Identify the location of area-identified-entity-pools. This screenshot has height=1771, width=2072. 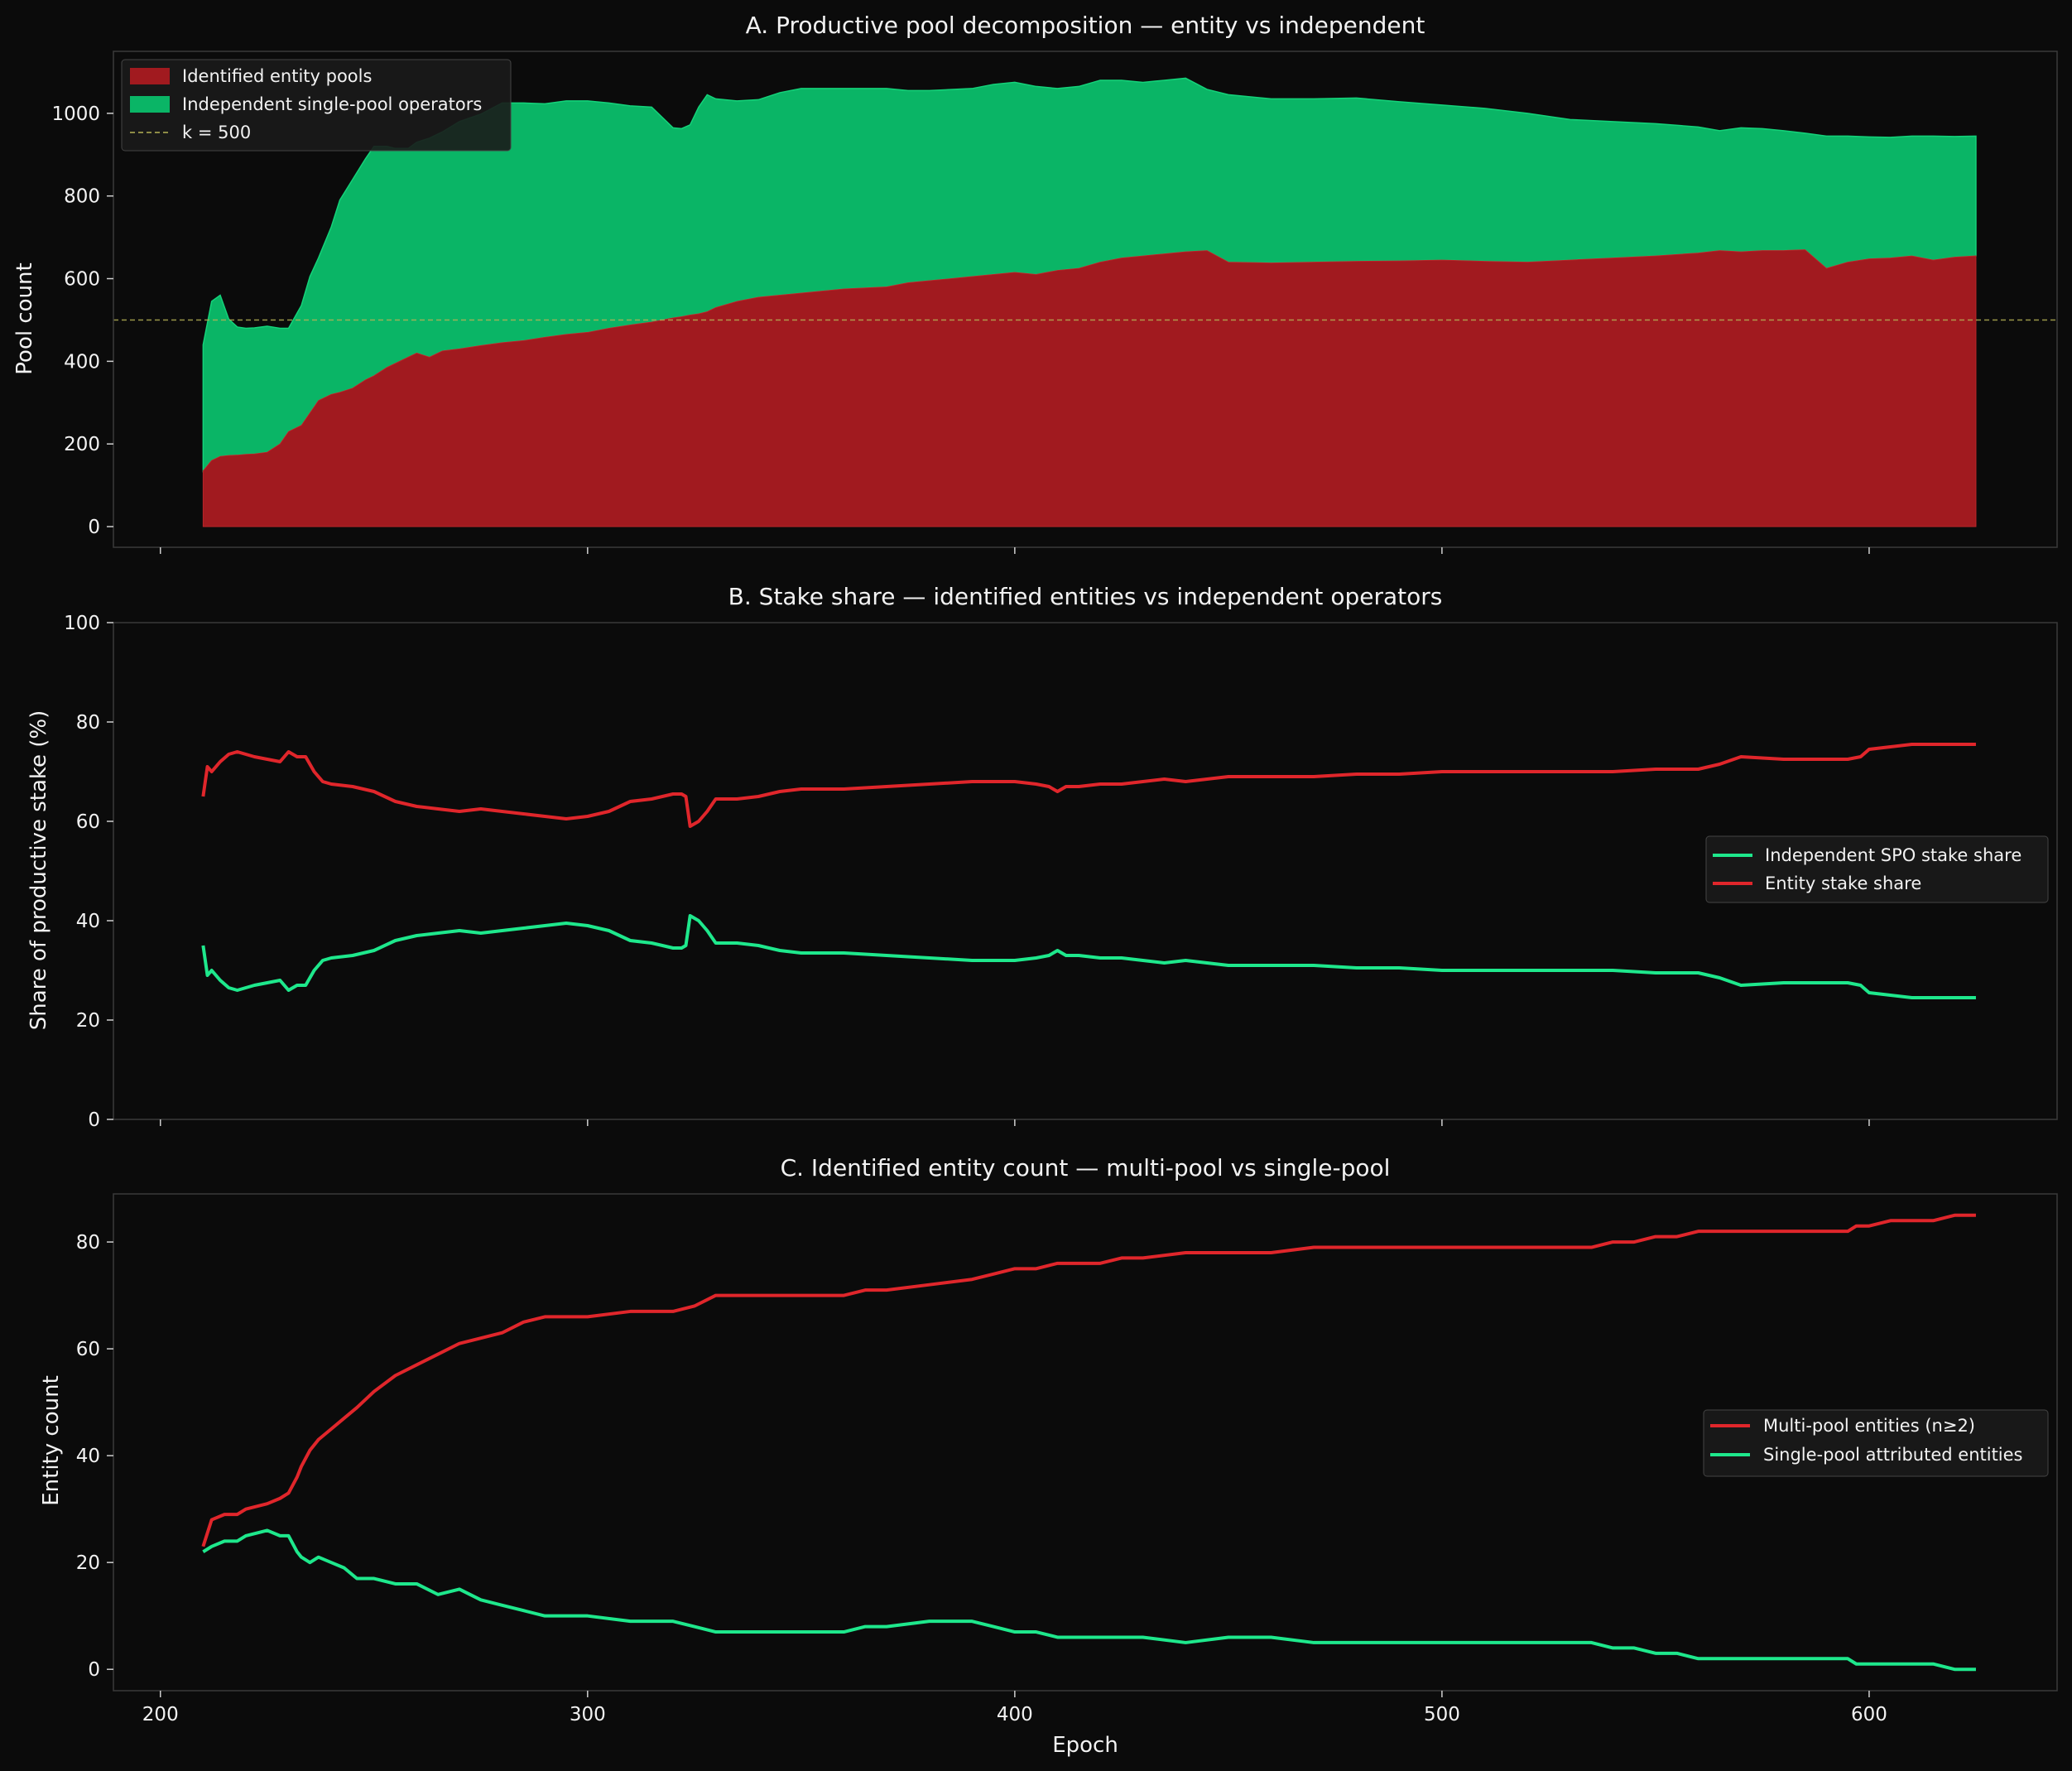
(1089, 388).